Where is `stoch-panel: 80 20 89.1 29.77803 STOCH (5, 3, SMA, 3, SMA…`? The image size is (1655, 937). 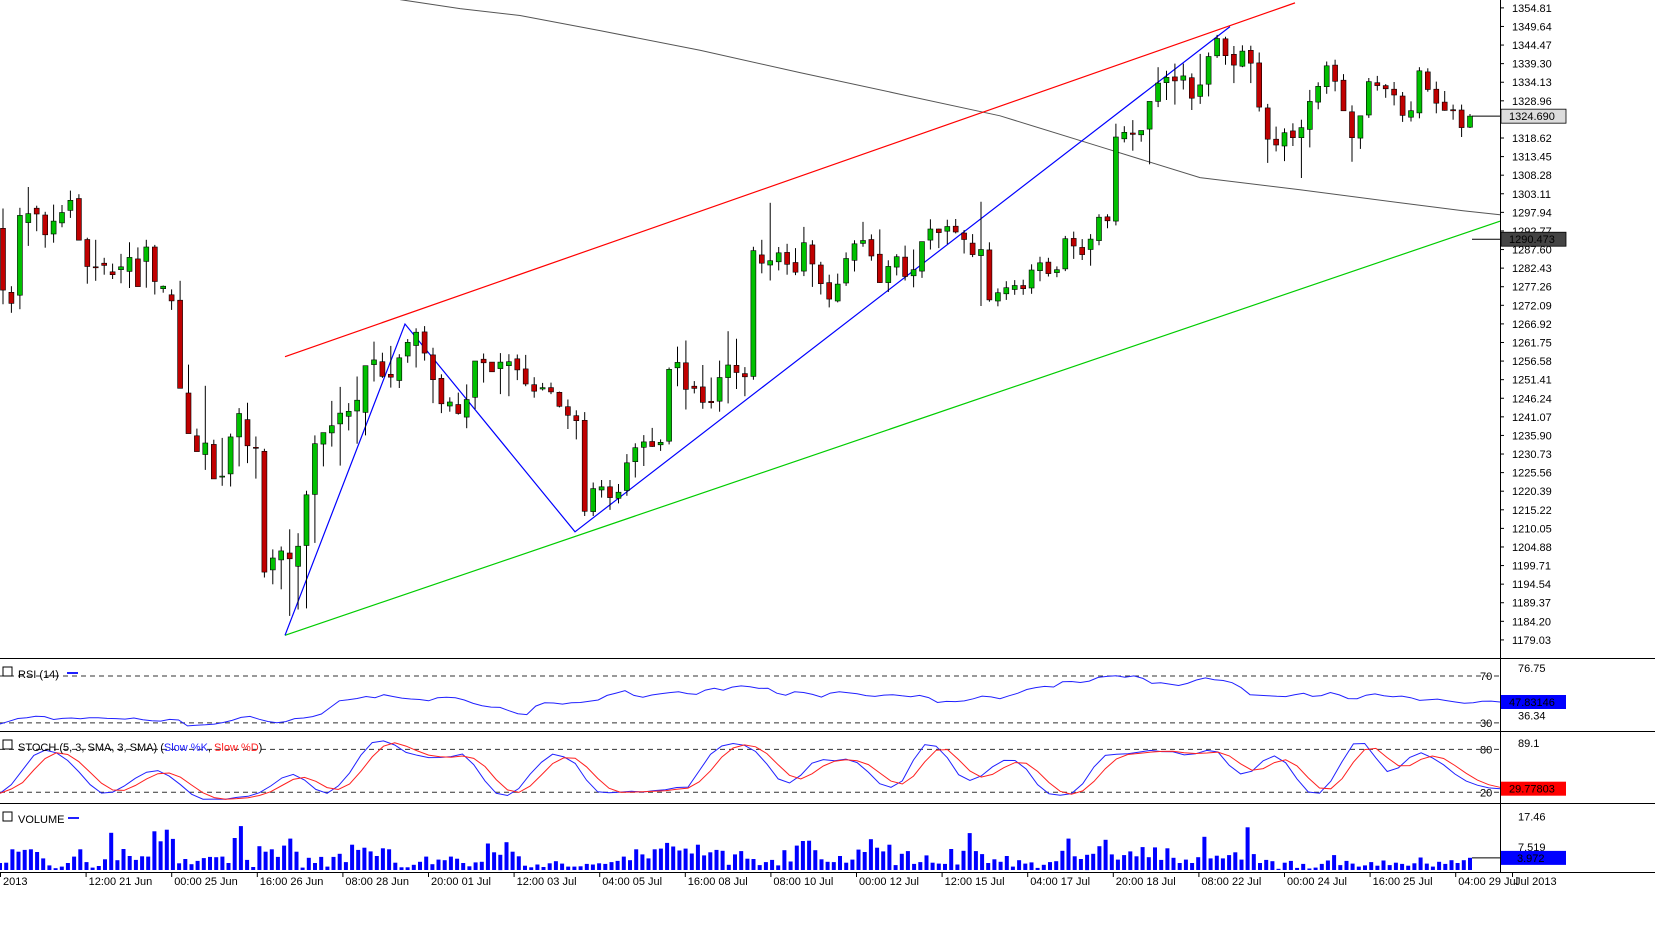 stoch-panel: 80 20 89.1 29.77803 STOCH (5, 3, SMA, 3, SMA… is located at coordinates (783, 769).